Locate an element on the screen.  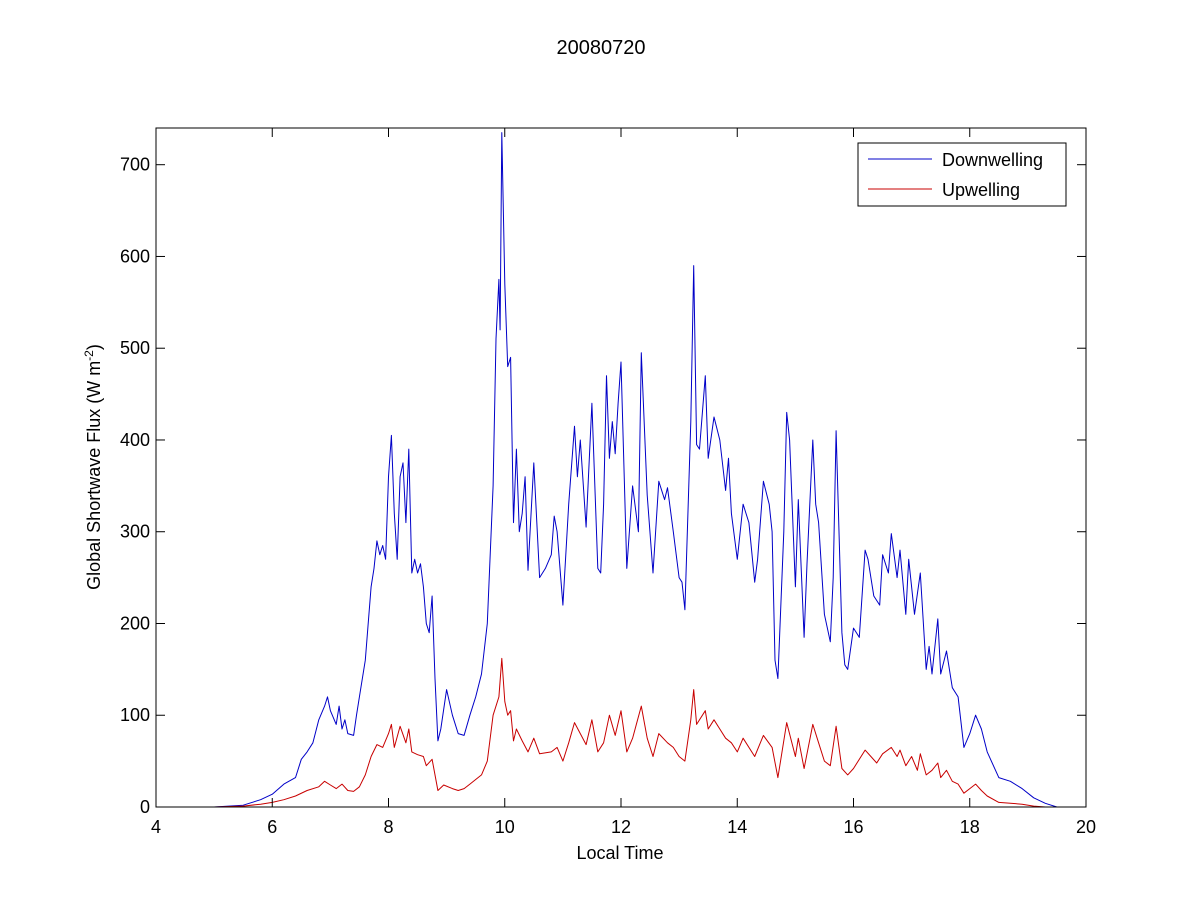
chart-title: 20080720 is located at coordinates (601, 48).